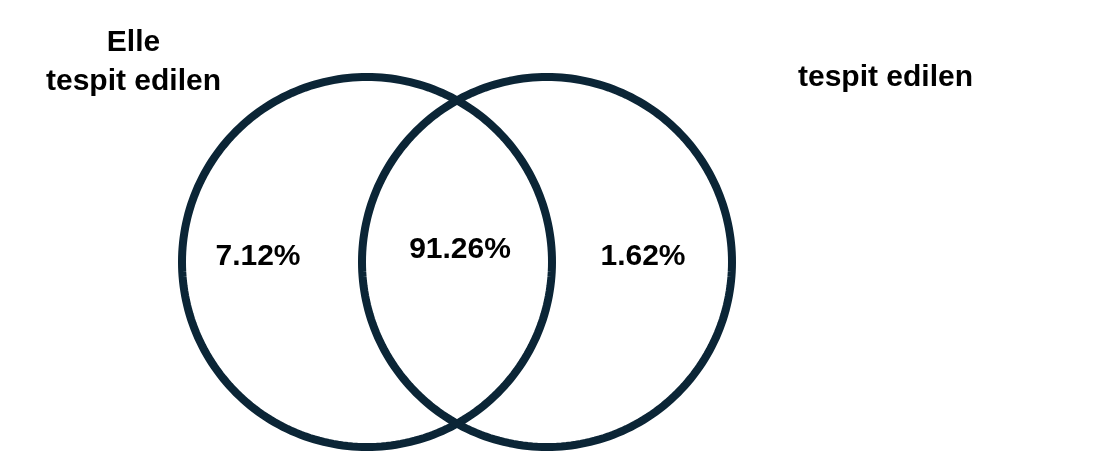  Describe the element at coordinates (258, 254) in the screenshot. I see `data-label: 7.12%` at that location.